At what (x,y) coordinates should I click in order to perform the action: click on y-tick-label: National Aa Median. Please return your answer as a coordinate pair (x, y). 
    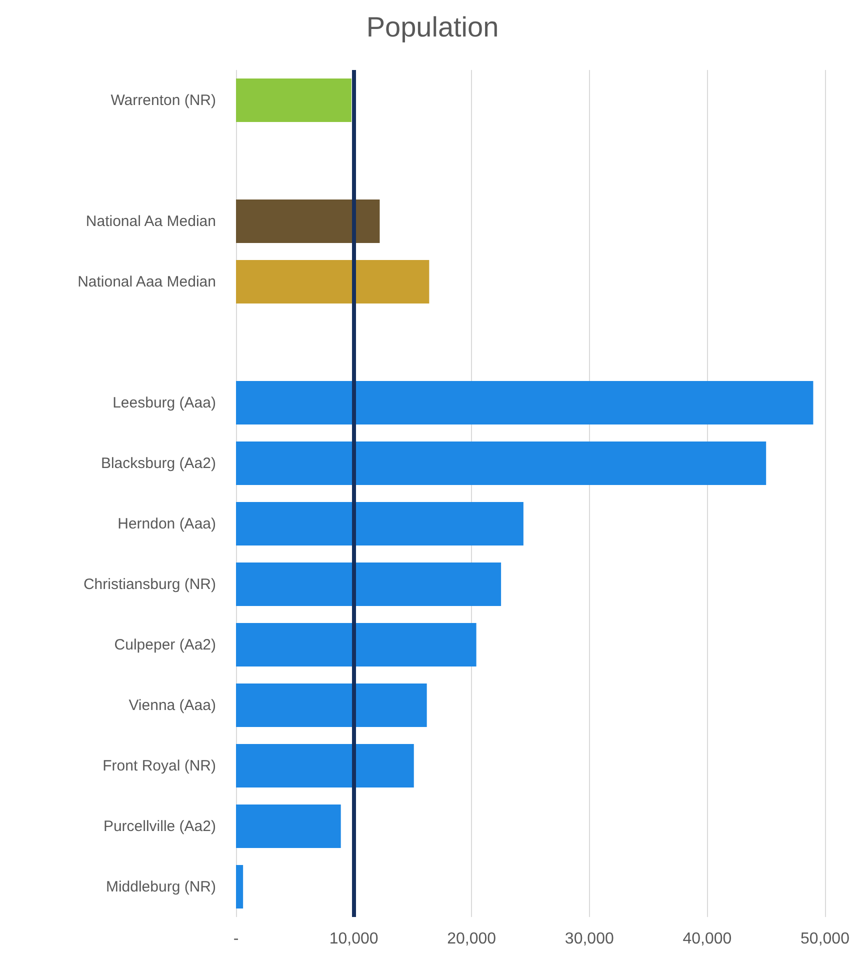
    Looking at the image, I should click on (151, 221).